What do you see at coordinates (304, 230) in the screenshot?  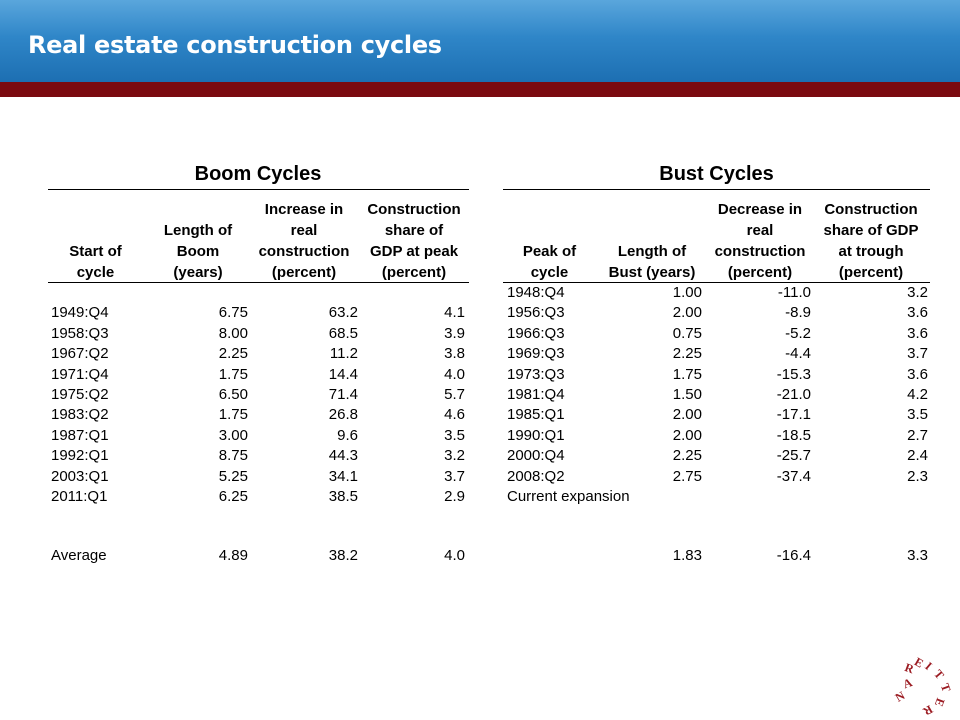 I see `header-line: real` at bounding box center [304, 230].